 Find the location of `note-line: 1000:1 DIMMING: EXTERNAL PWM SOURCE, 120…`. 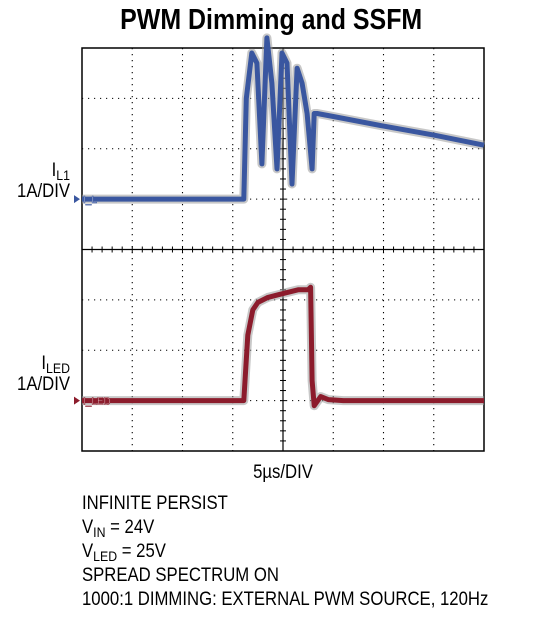

note-line: 1000:1 DIMMING: EXTERNAL PWM SOURCE, 120… is located at coordinates (285, 599).